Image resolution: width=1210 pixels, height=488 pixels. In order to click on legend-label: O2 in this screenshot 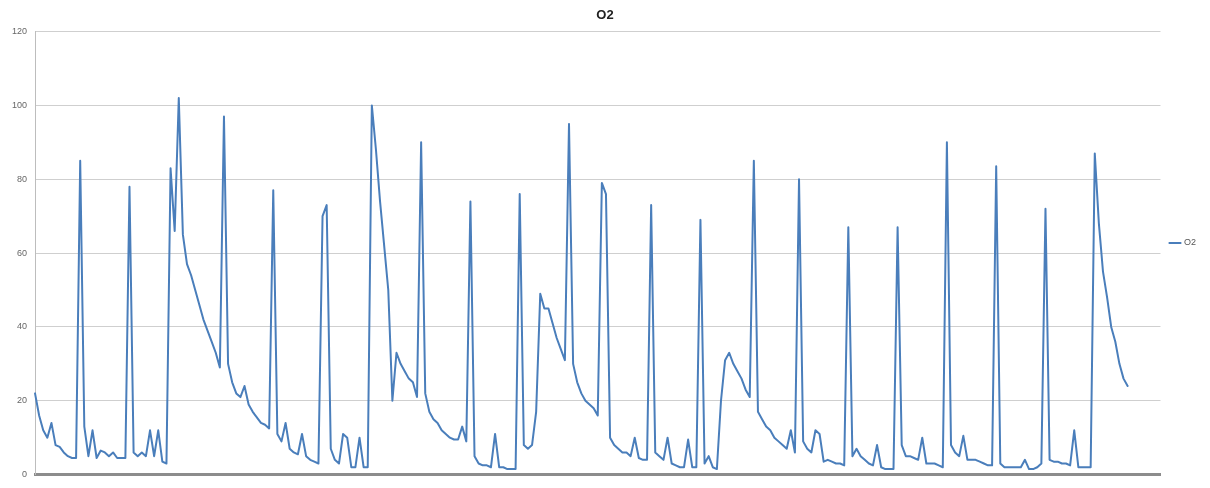, I will do `click(1190, 242)`.